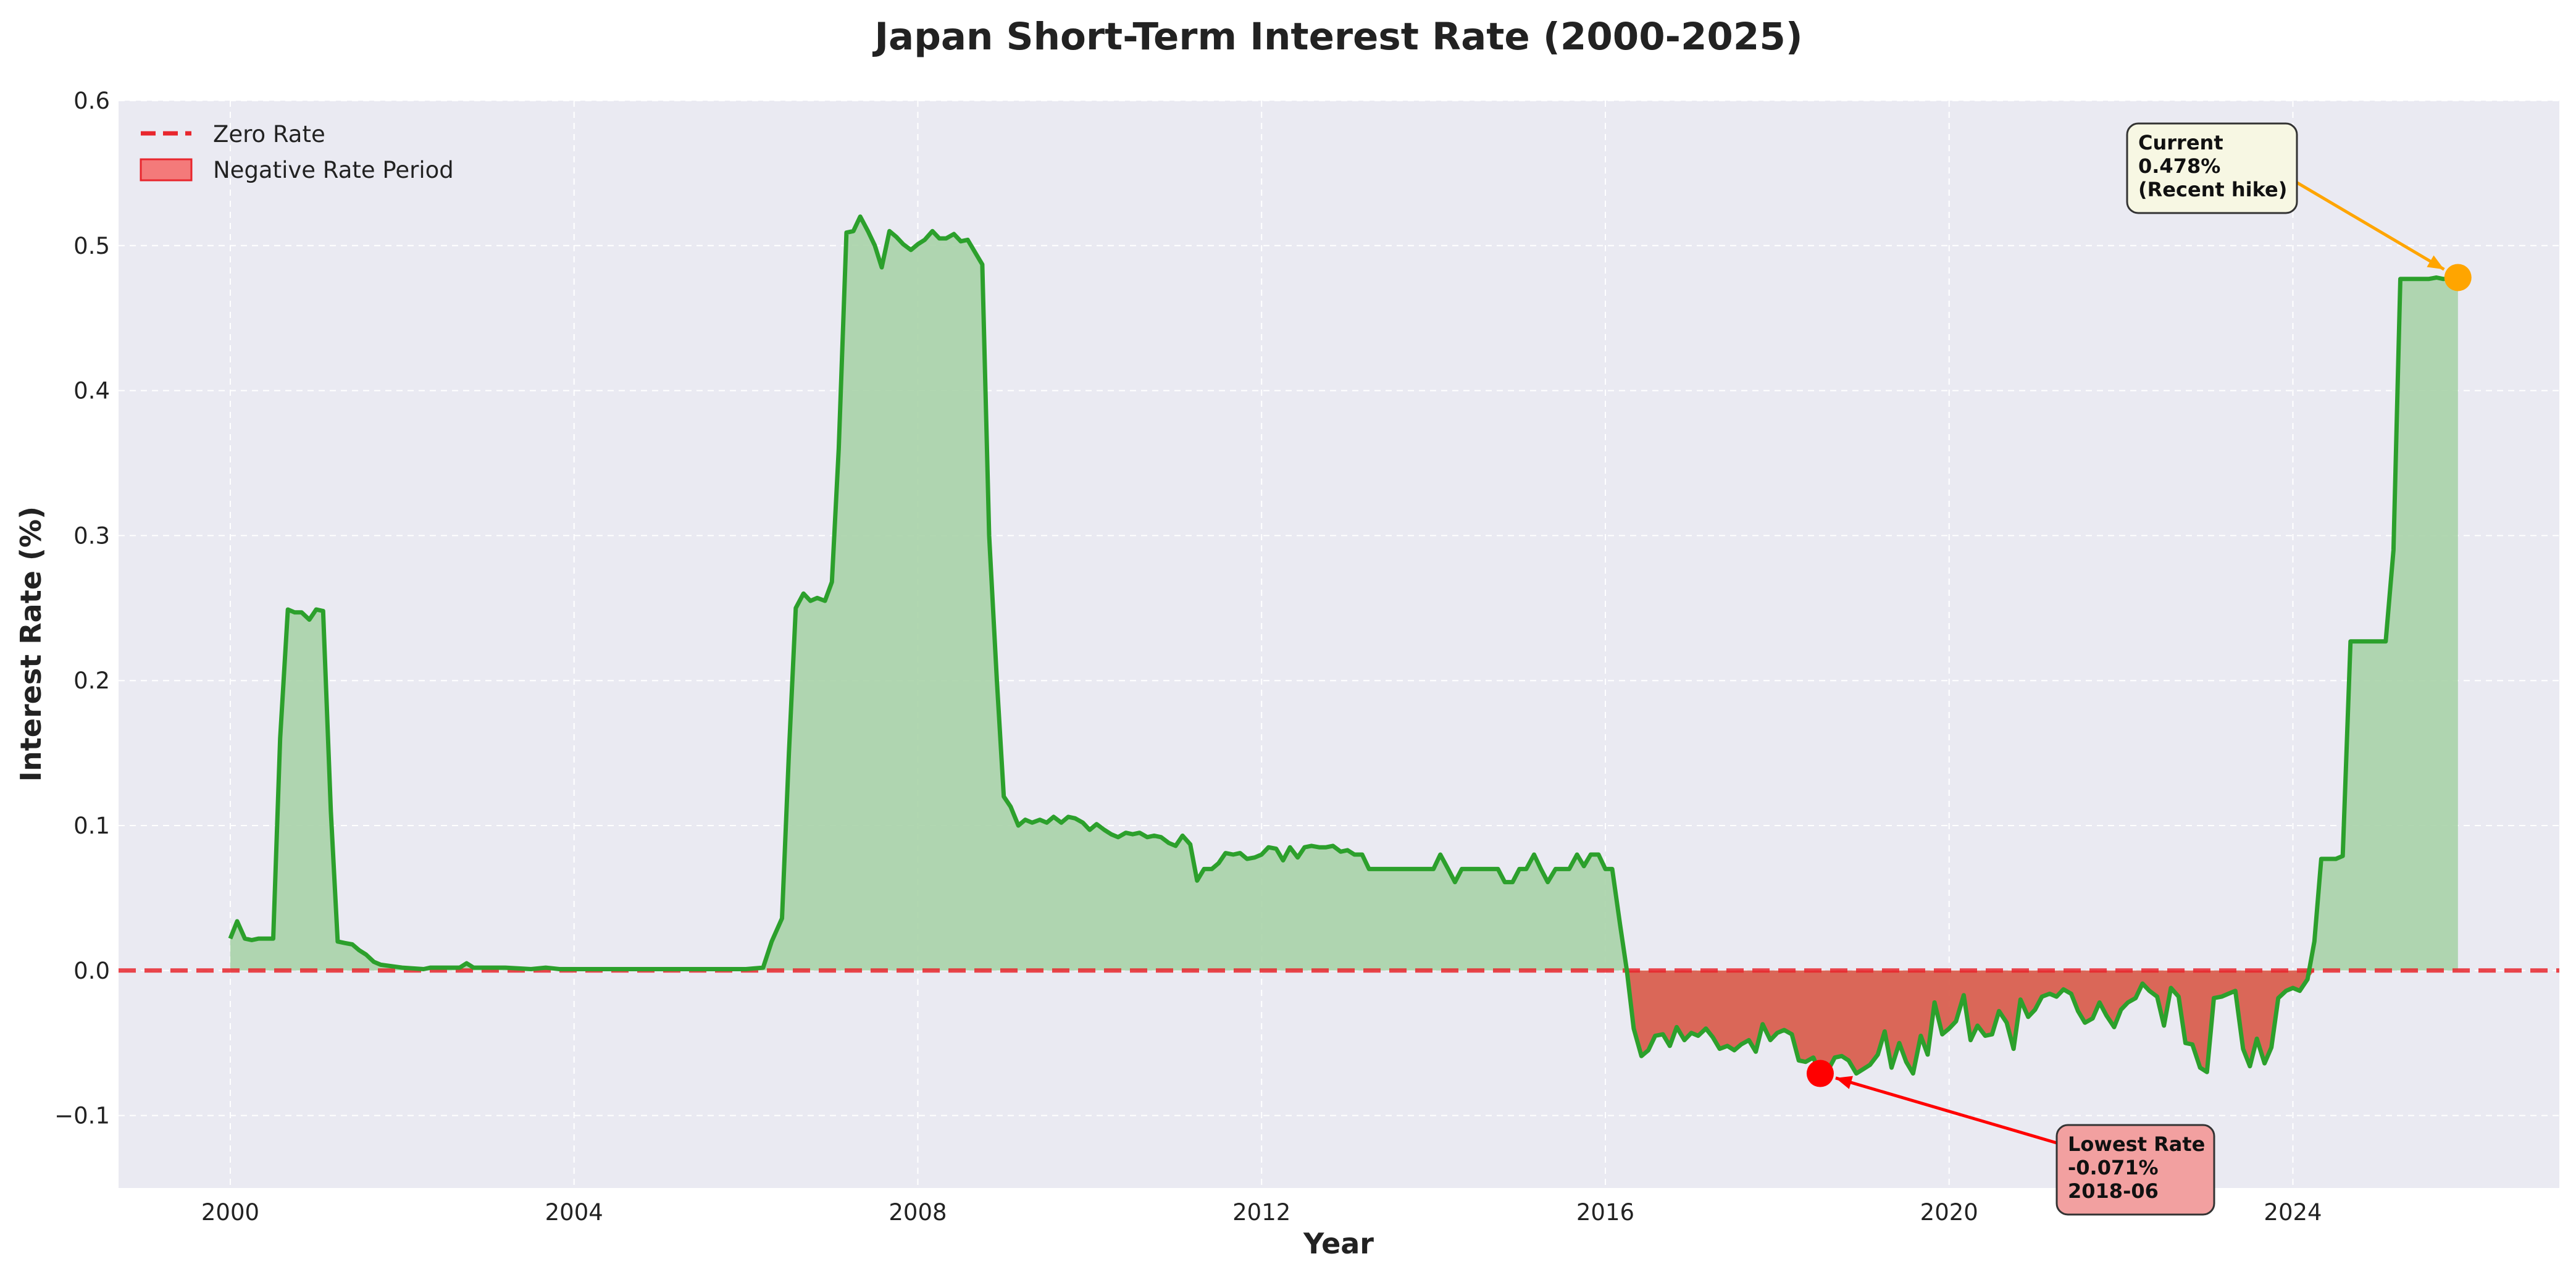 The image size is (2576, 1280). I want to click on legend-zero-rate-label: Zero Rate, so click(269, 134).